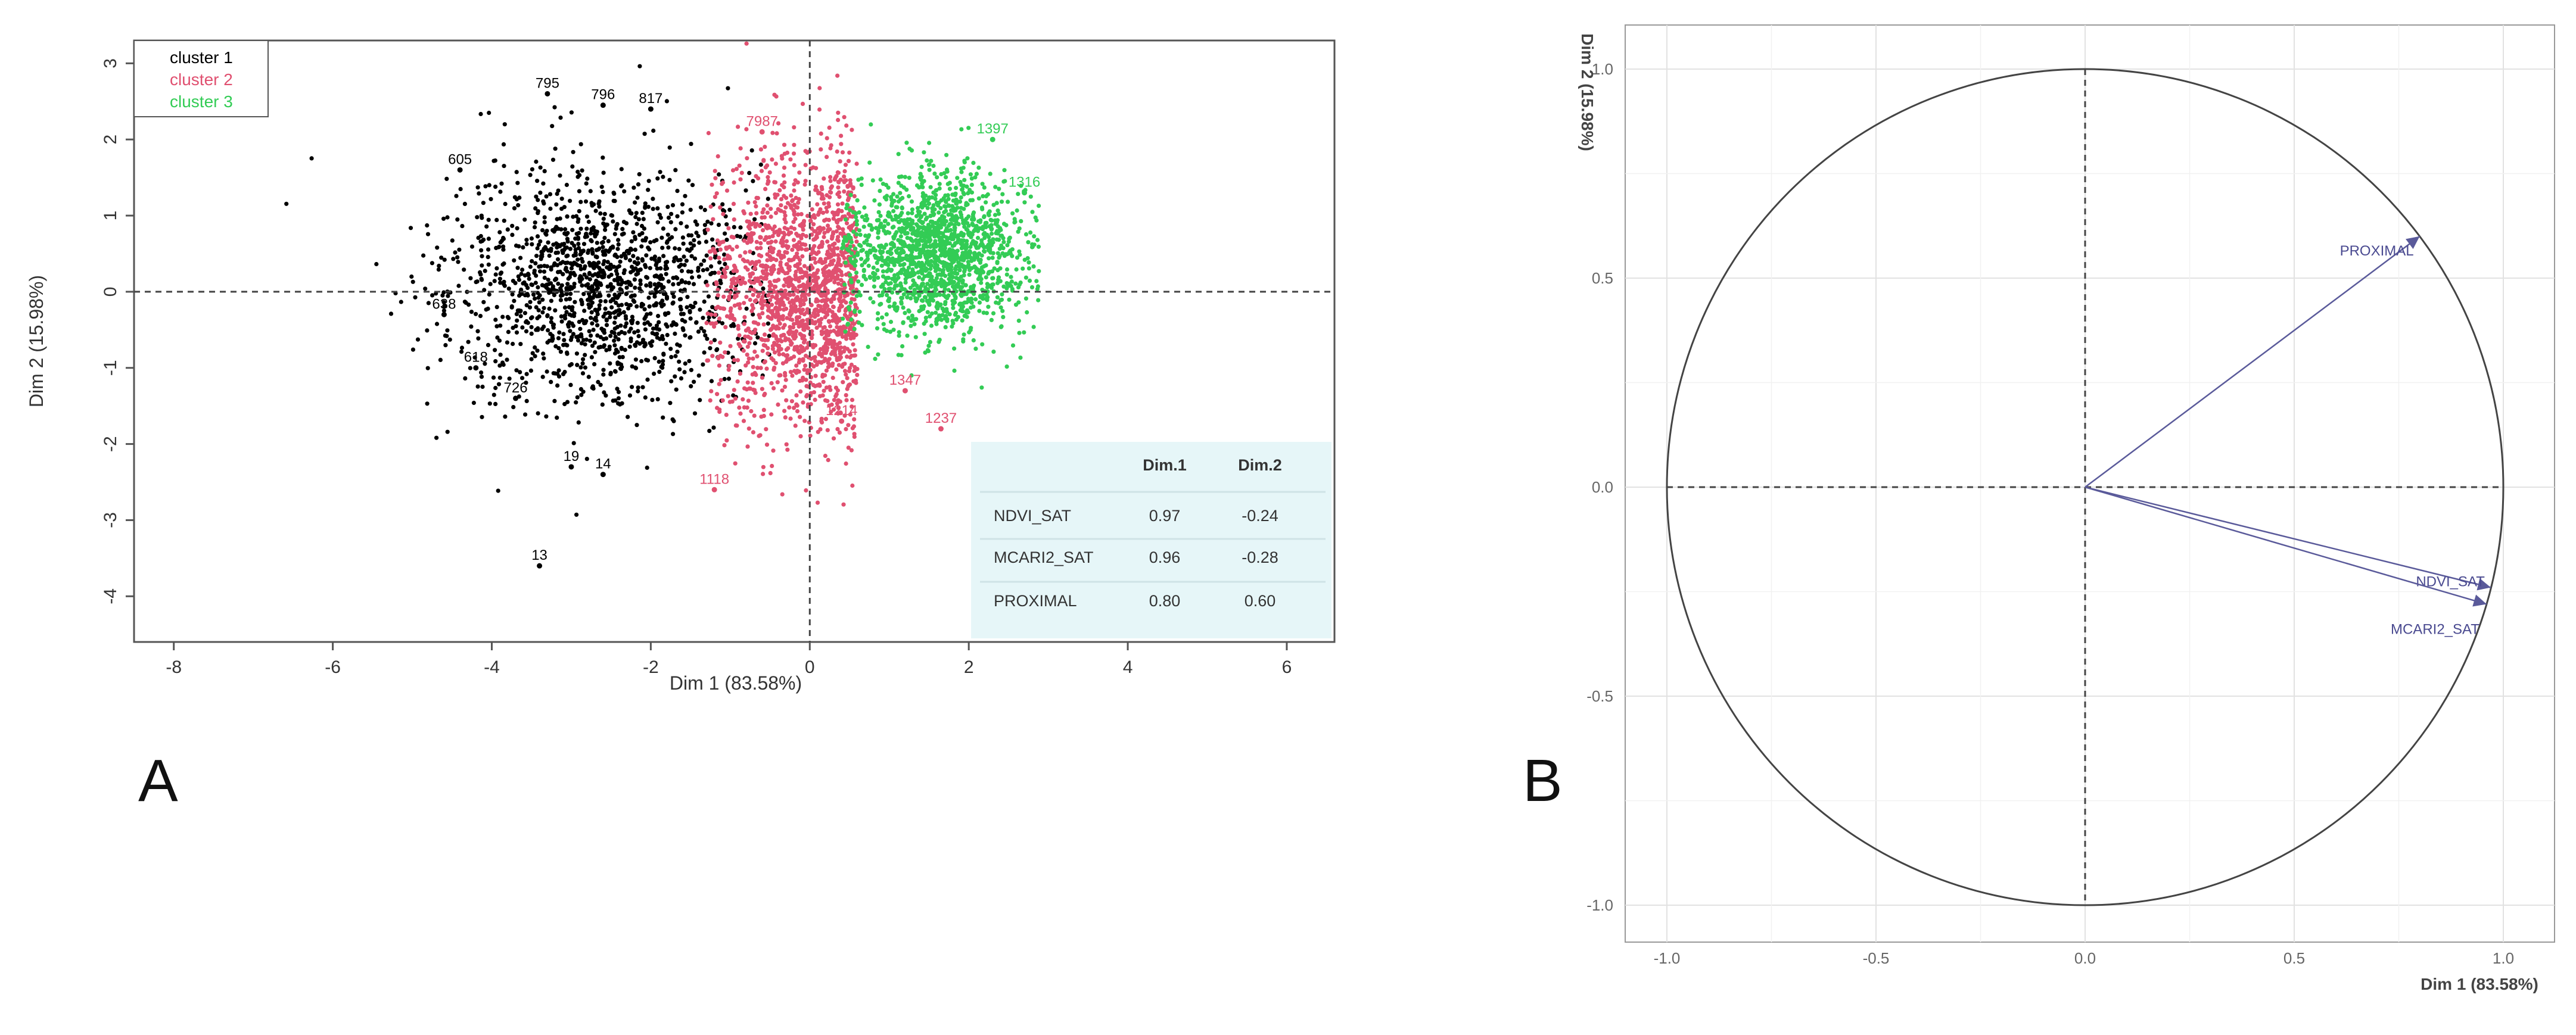 Image resolution: width=2576 pixels, height=1035 pixels. Describe the element at coordinates (1599, 696) in the screenshot. I see `y-tick-label: -0.5` at that location.